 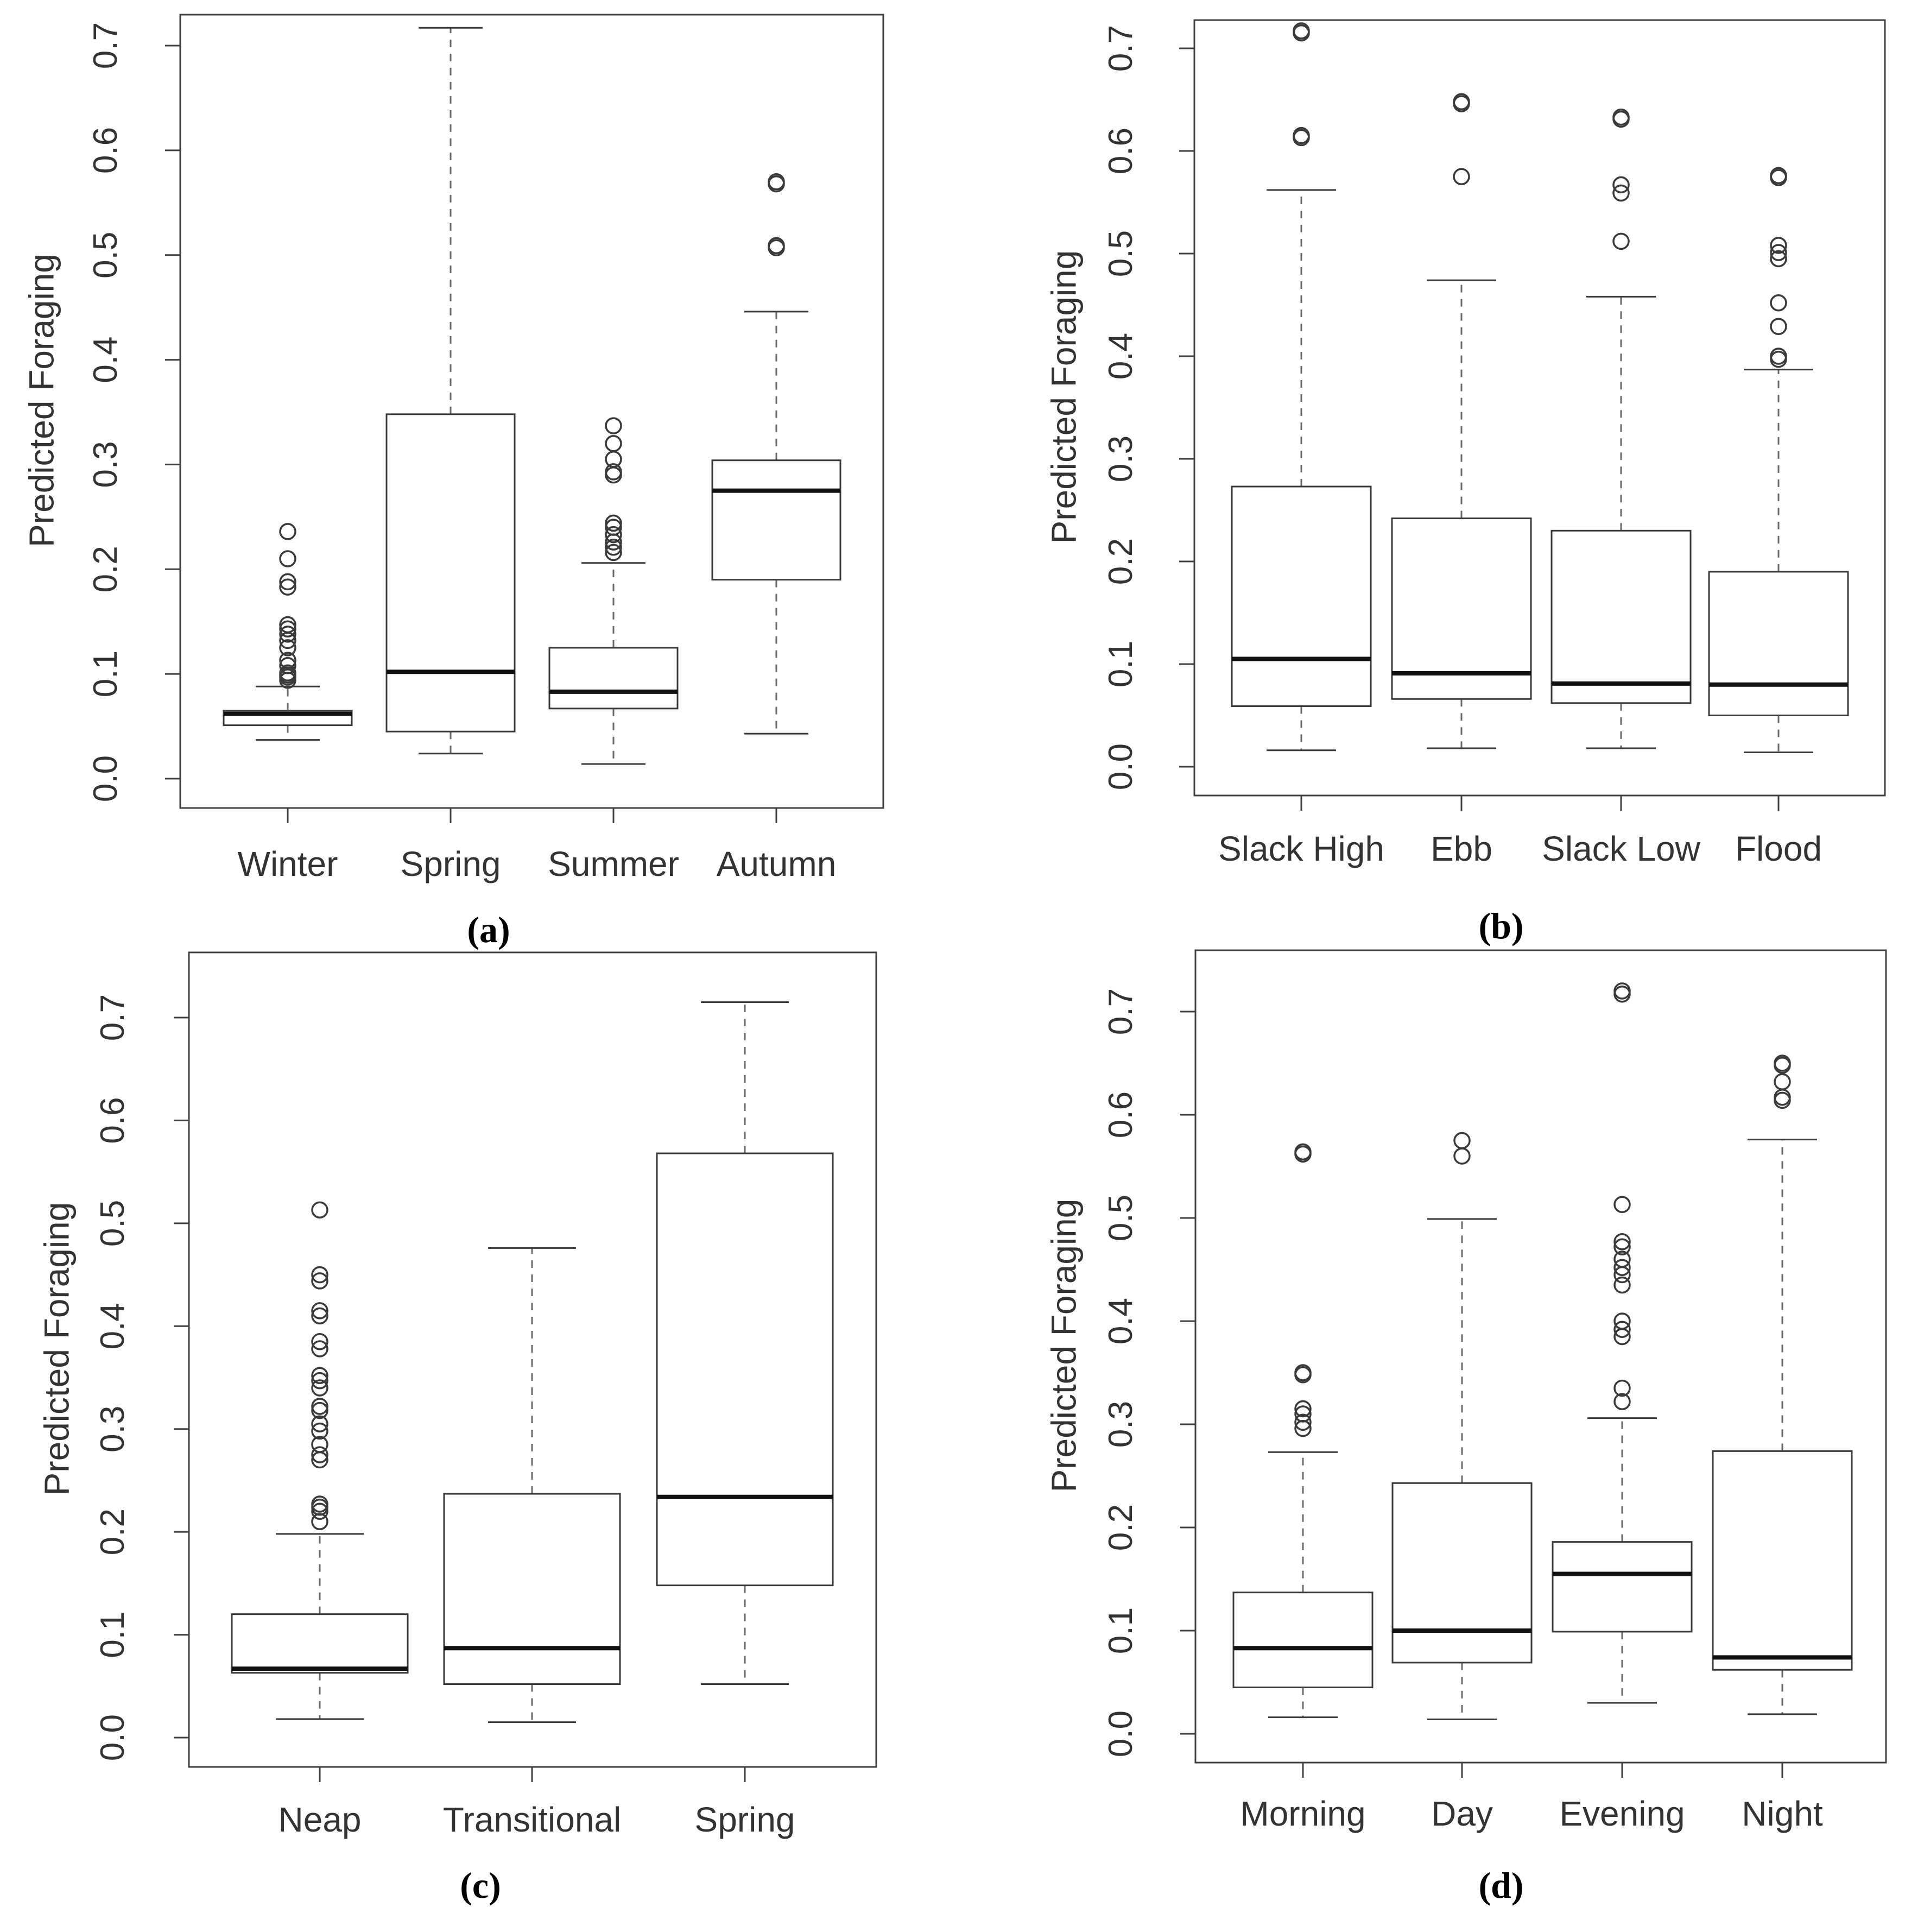 I want to click on box-day: Day, so click(x=1462, y=1483).